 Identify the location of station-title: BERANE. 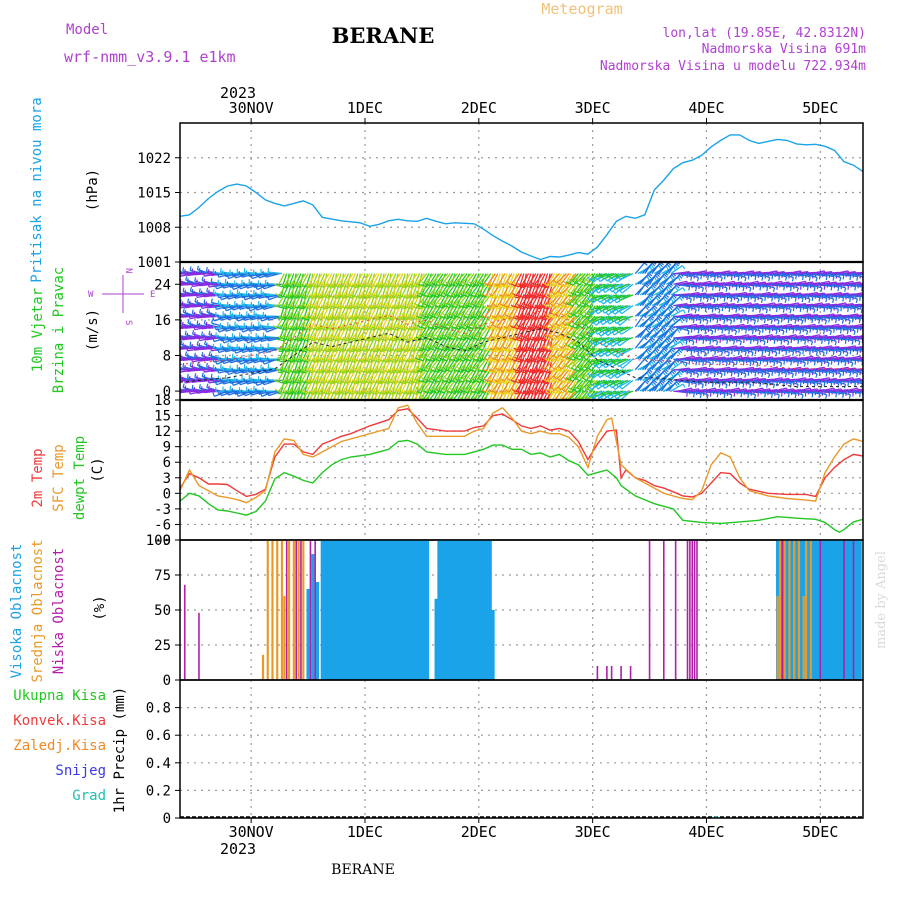
(383, 35).